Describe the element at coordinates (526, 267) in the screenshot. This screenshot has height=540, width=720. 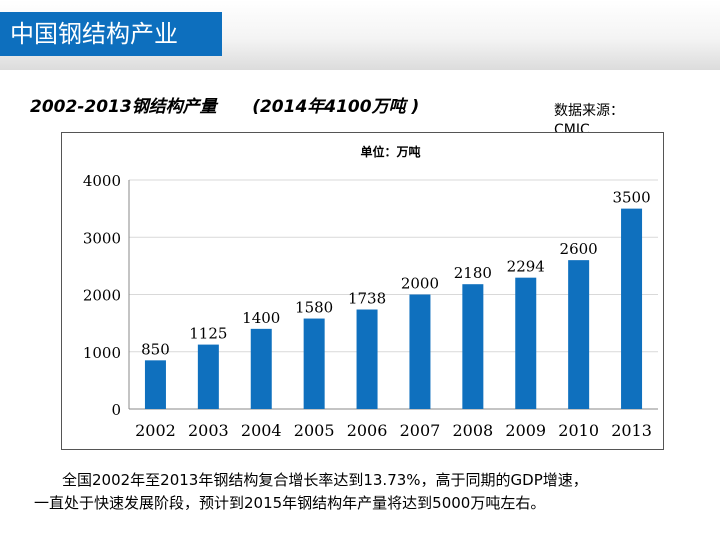
I see `data-label: 2294` at that location.